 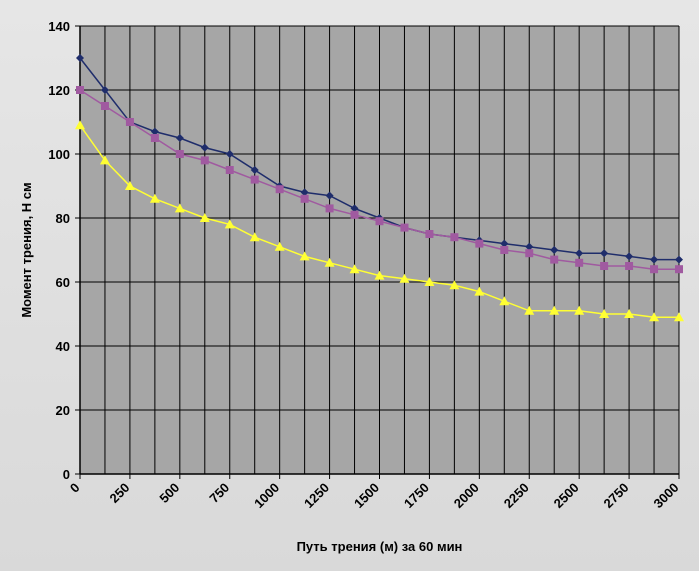 What do you see at coordinates (616, 495) in the screenshot?
I see `x-tick-label: 2750` at bounding box center [616, 495].